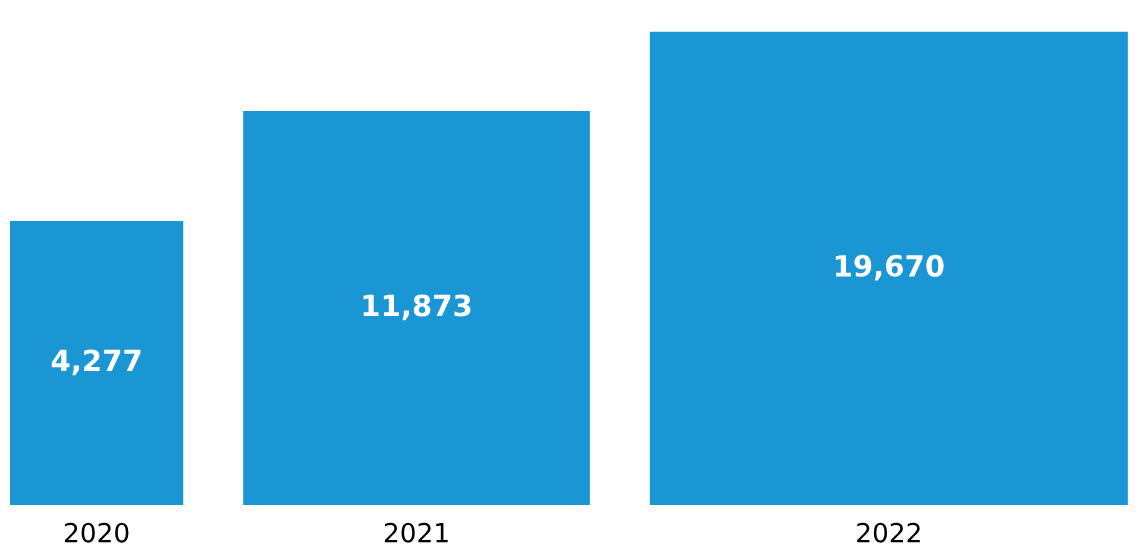  I want to click on category-label: 2022, so click(888, 532).